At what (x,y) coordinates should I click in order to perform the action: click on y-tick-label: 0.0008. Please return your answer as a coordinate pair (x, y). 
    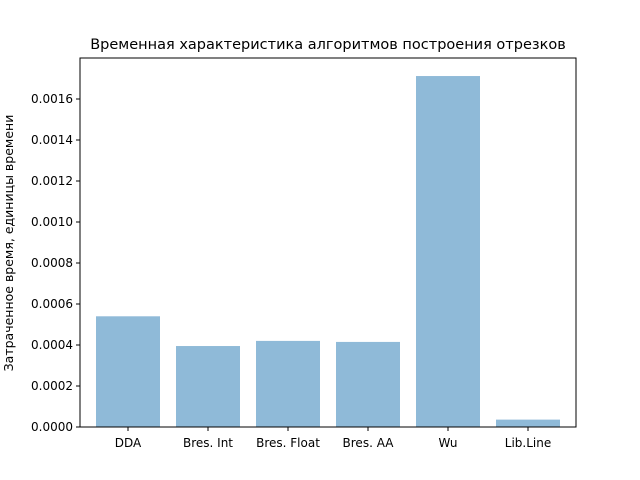
    Looking at the image, I should click on (52, 263).